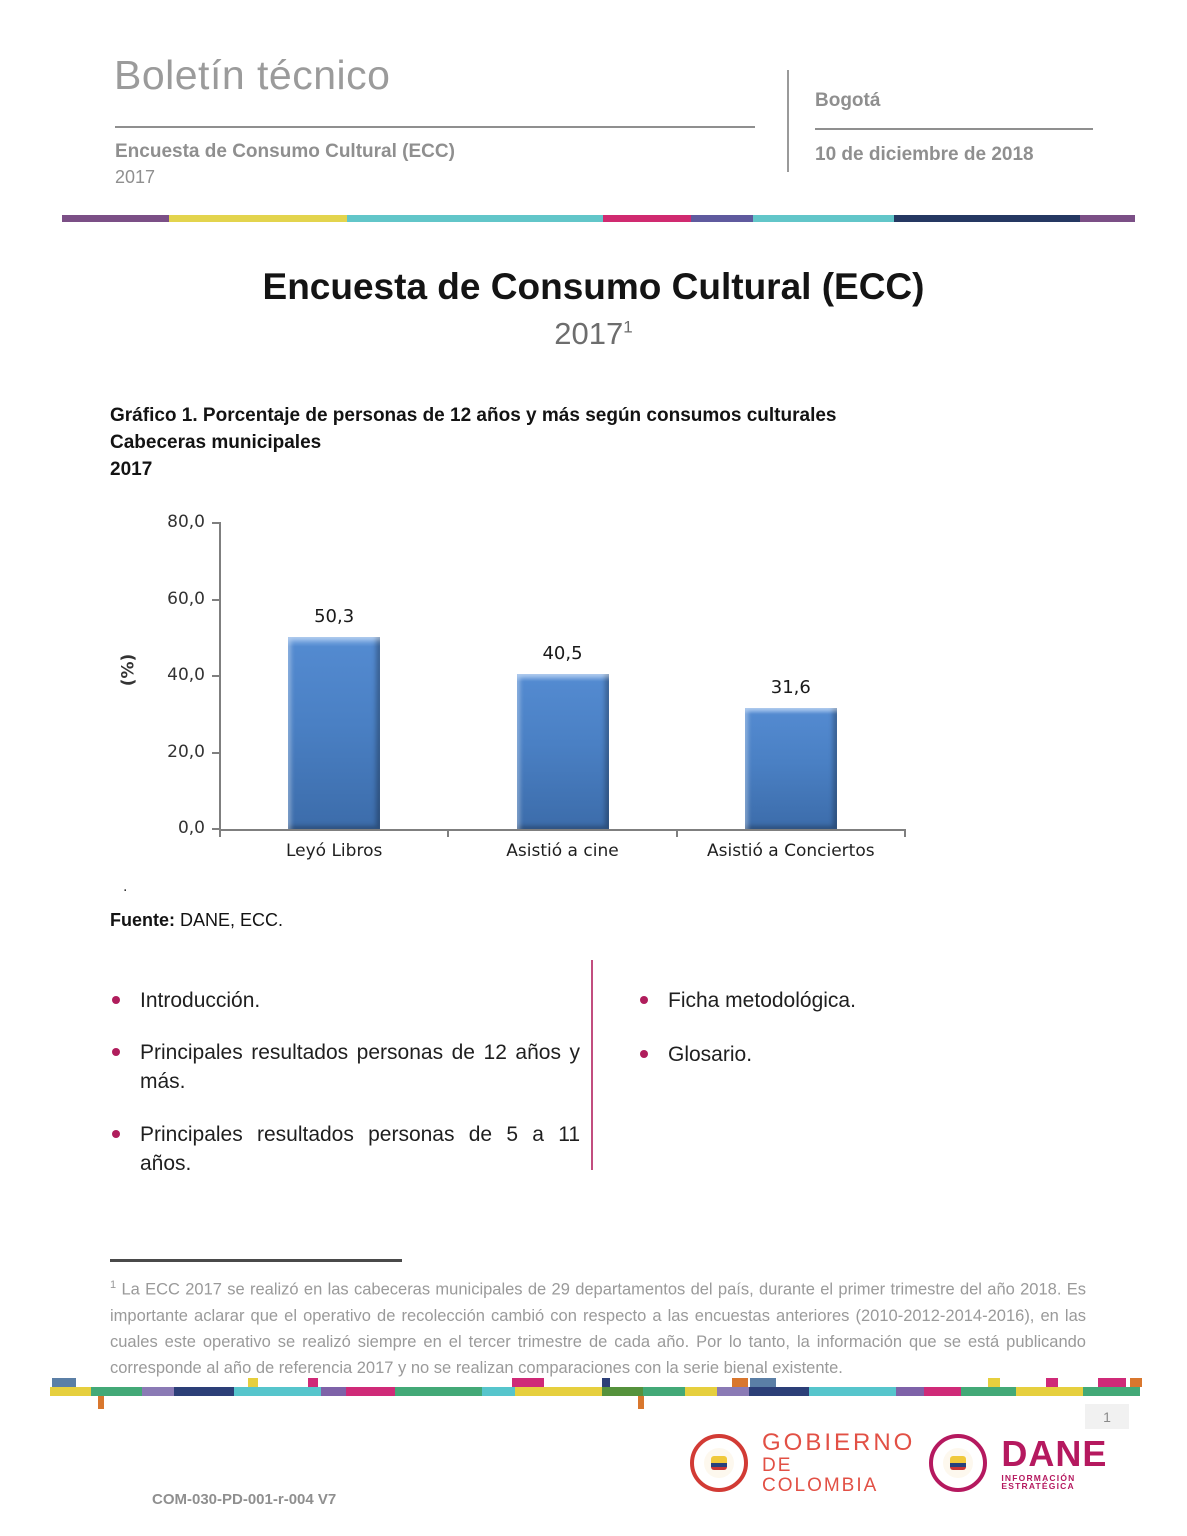 The image size is (1187, 1536). Describe the element at coordinates (244, 1499) in the screenshot. I see `document-code: COM-030-PD-001-r-004 V7` at that location.